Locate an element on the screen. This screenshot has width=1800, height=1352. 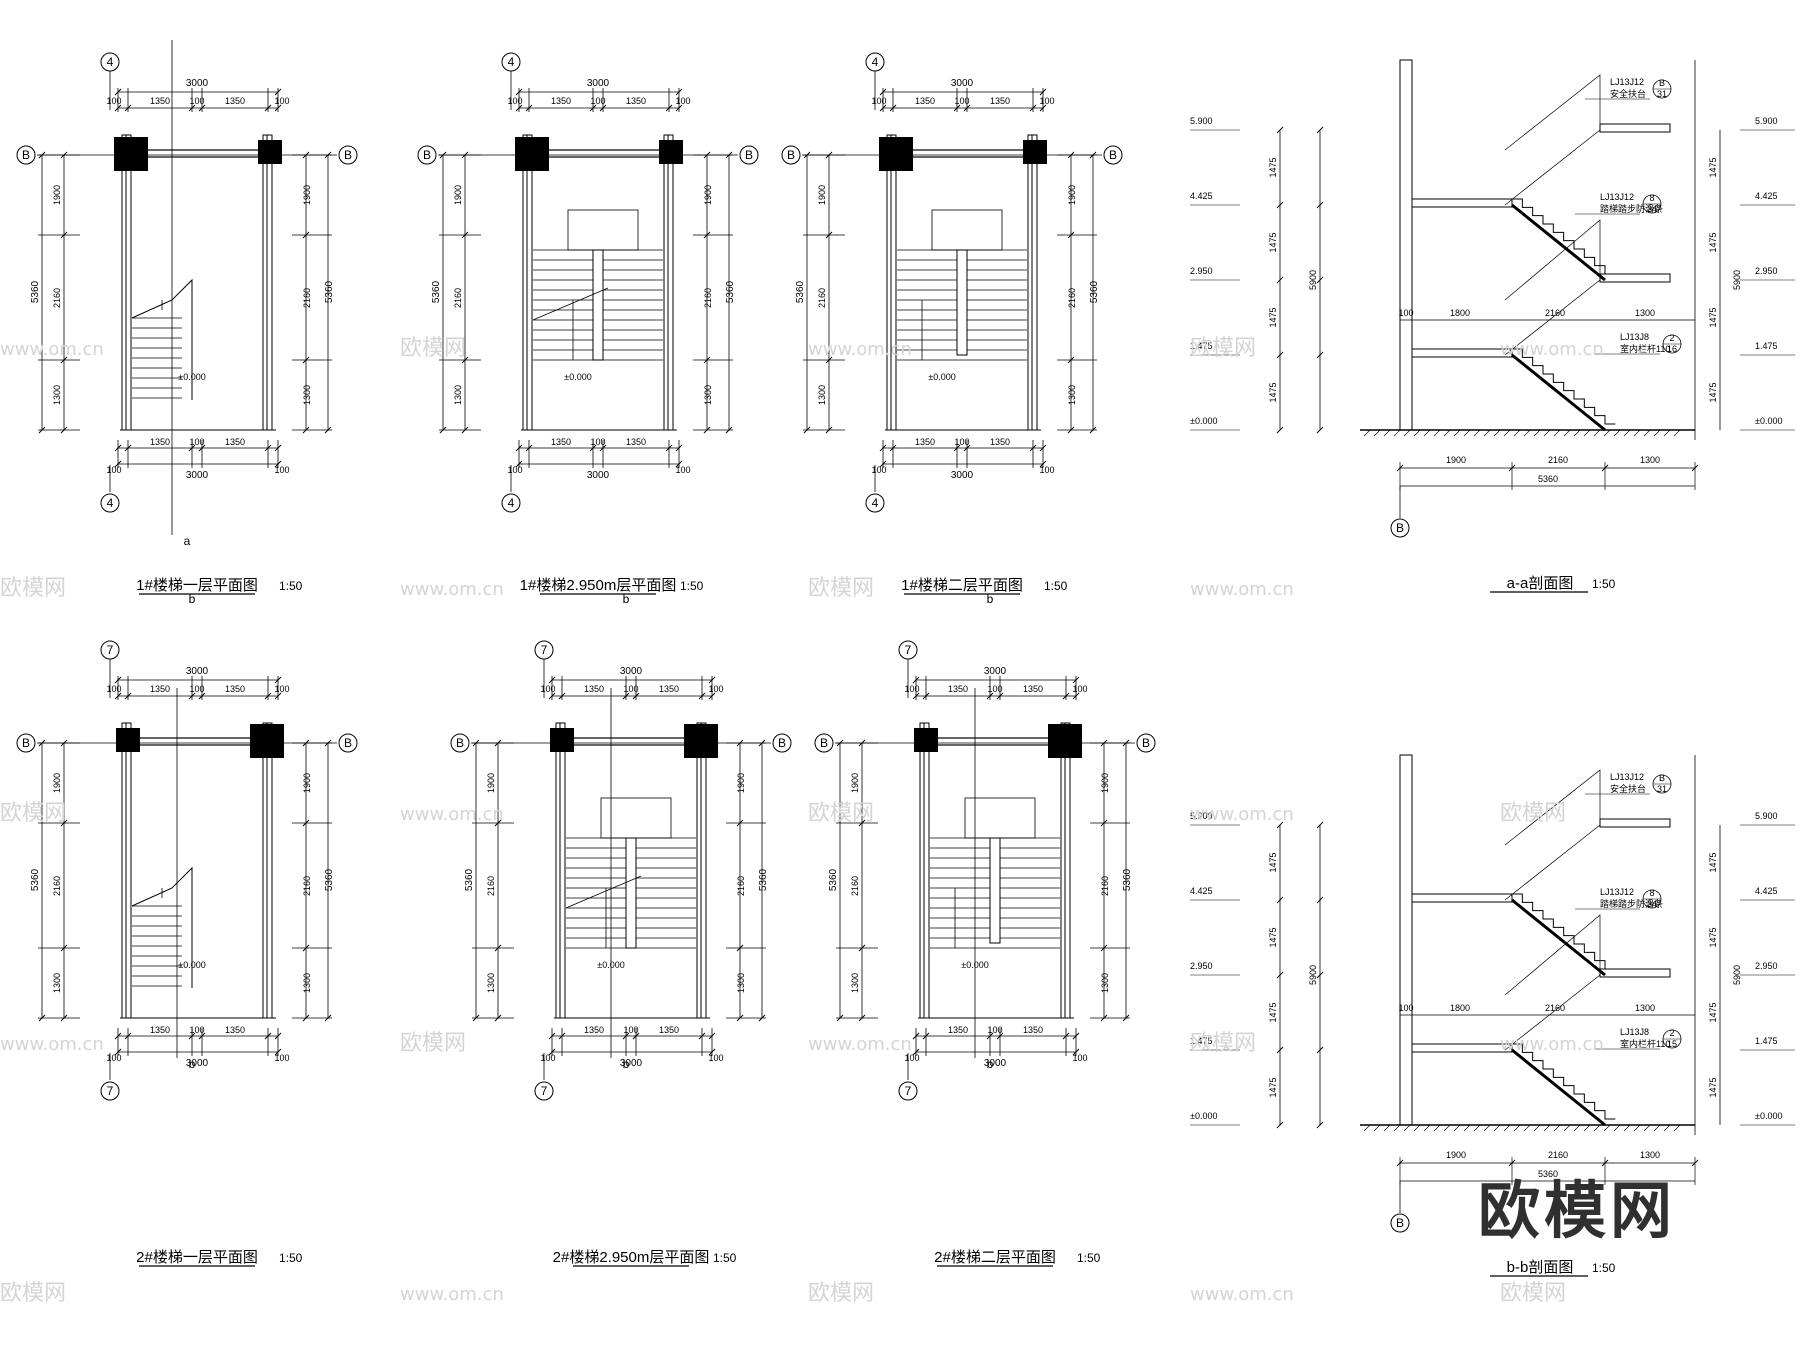
plan-scale: 1:50 is located at coordinates (1089, 1258).